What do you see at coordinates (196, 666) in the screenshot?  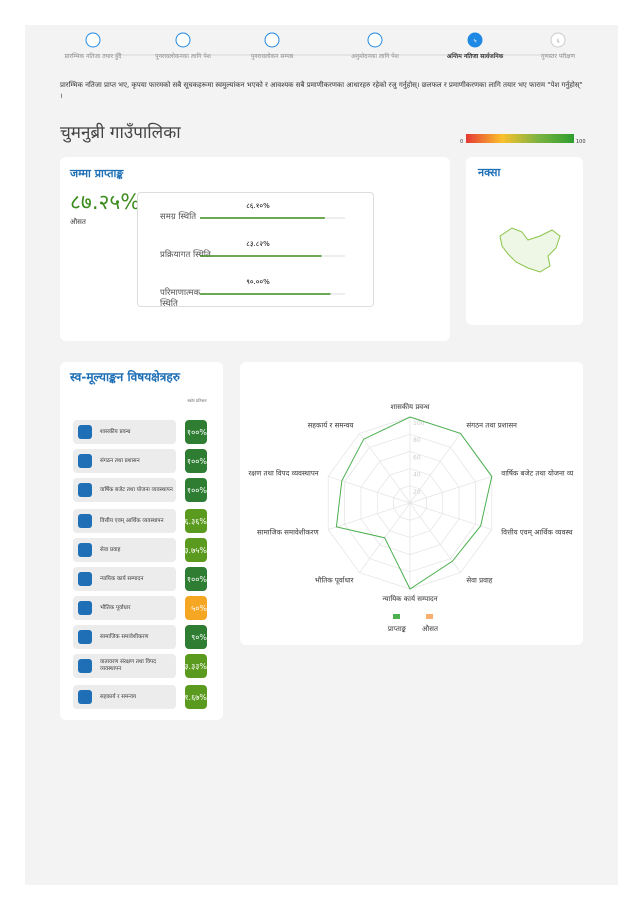 I see `area-score: ३.३३%` at bounding box center [196, 666].